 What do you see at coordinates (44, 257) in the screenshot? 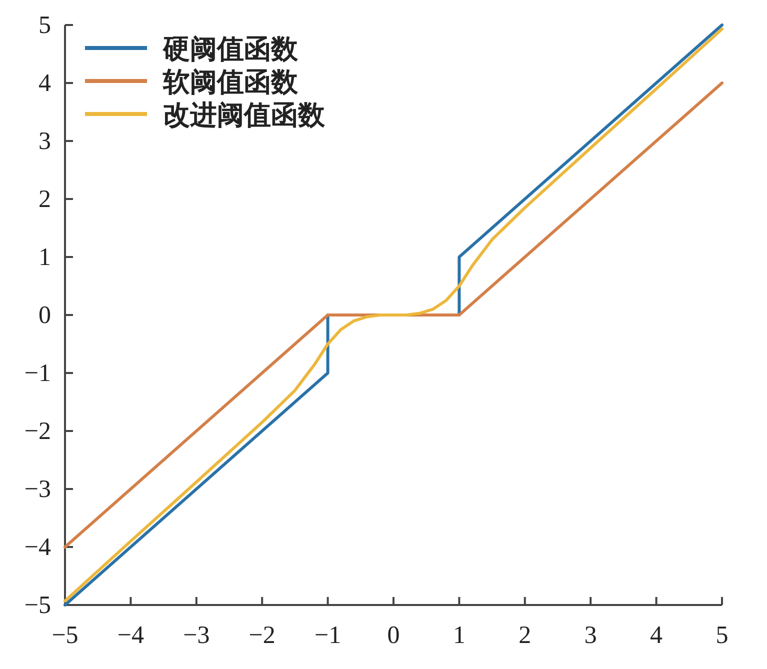
I see `y-tick-label: 1` at bounding box center [44, 257].